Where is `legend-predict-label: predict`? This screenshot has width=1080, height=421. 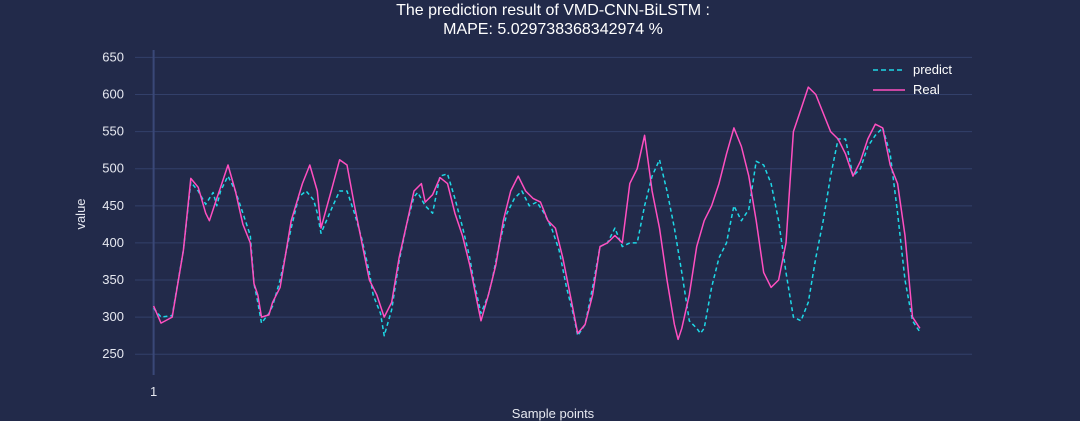
legend-predict-label: predict is located at coordinates (932, 69).